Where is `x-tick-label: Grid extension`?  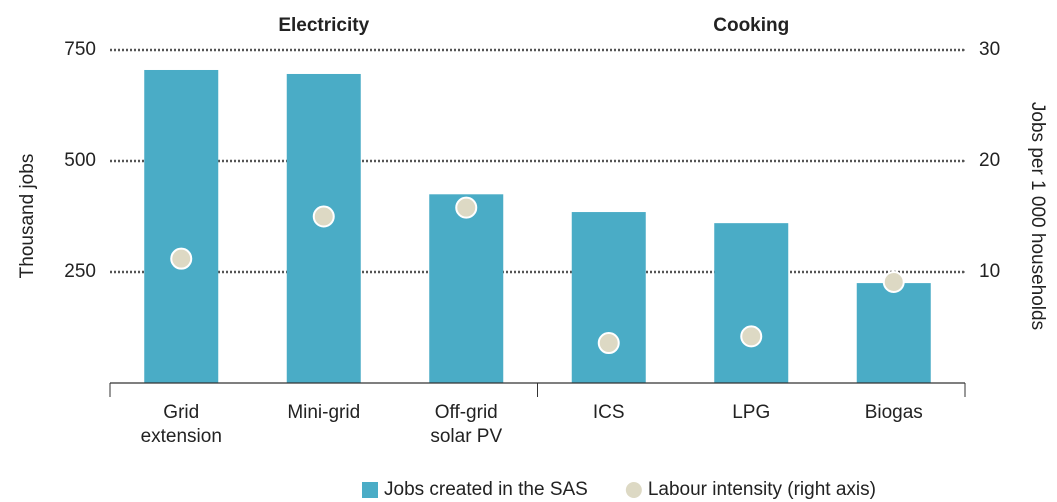
x-tick-label: Grid extension is located at coordinates (181, 424).